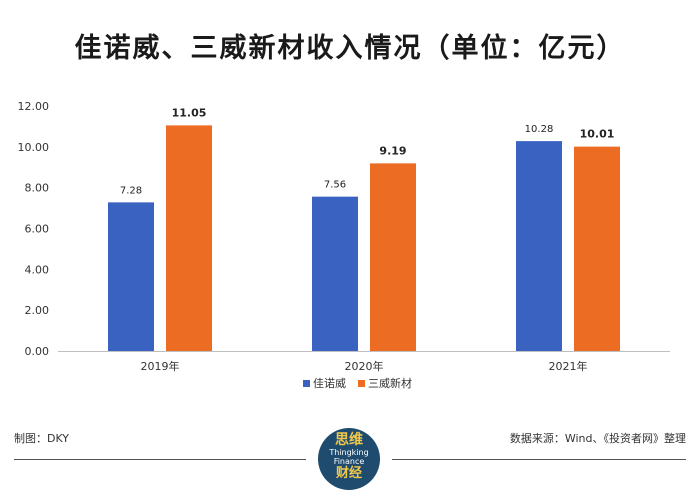  Describe the element at coordinates (329, 383) in the screenshot. I see `legend-label: 佳诺威` at that location.